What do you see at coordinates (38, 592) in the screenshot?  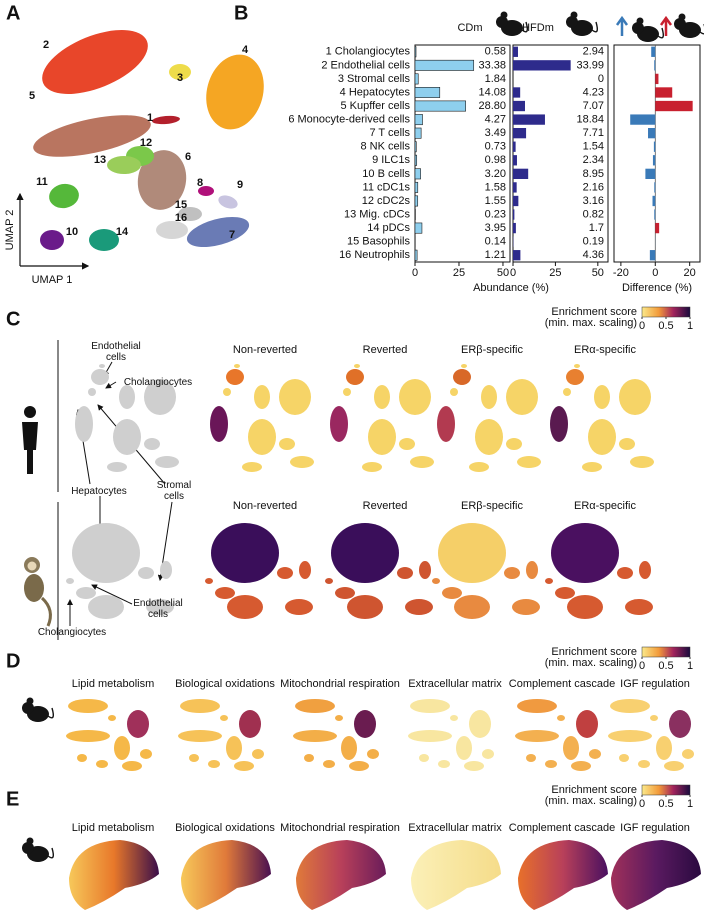 I see `monkey-icon` at bounding box center [38, 592].